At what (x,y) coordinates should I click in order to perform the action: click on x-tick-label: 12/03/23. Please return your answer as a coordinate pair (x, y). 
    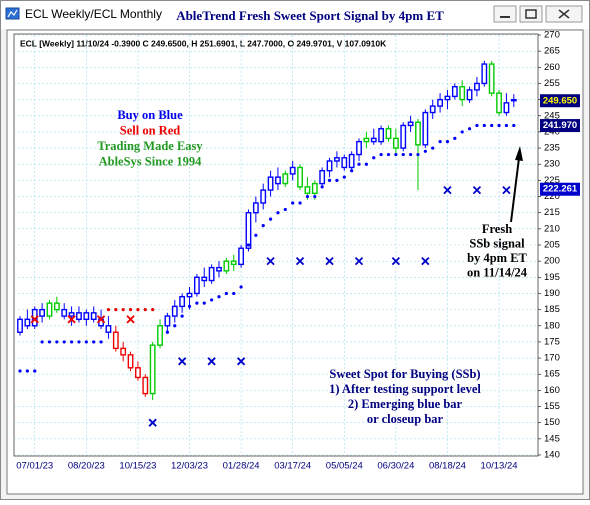
    Looking at the image, I should click on (189, 466).